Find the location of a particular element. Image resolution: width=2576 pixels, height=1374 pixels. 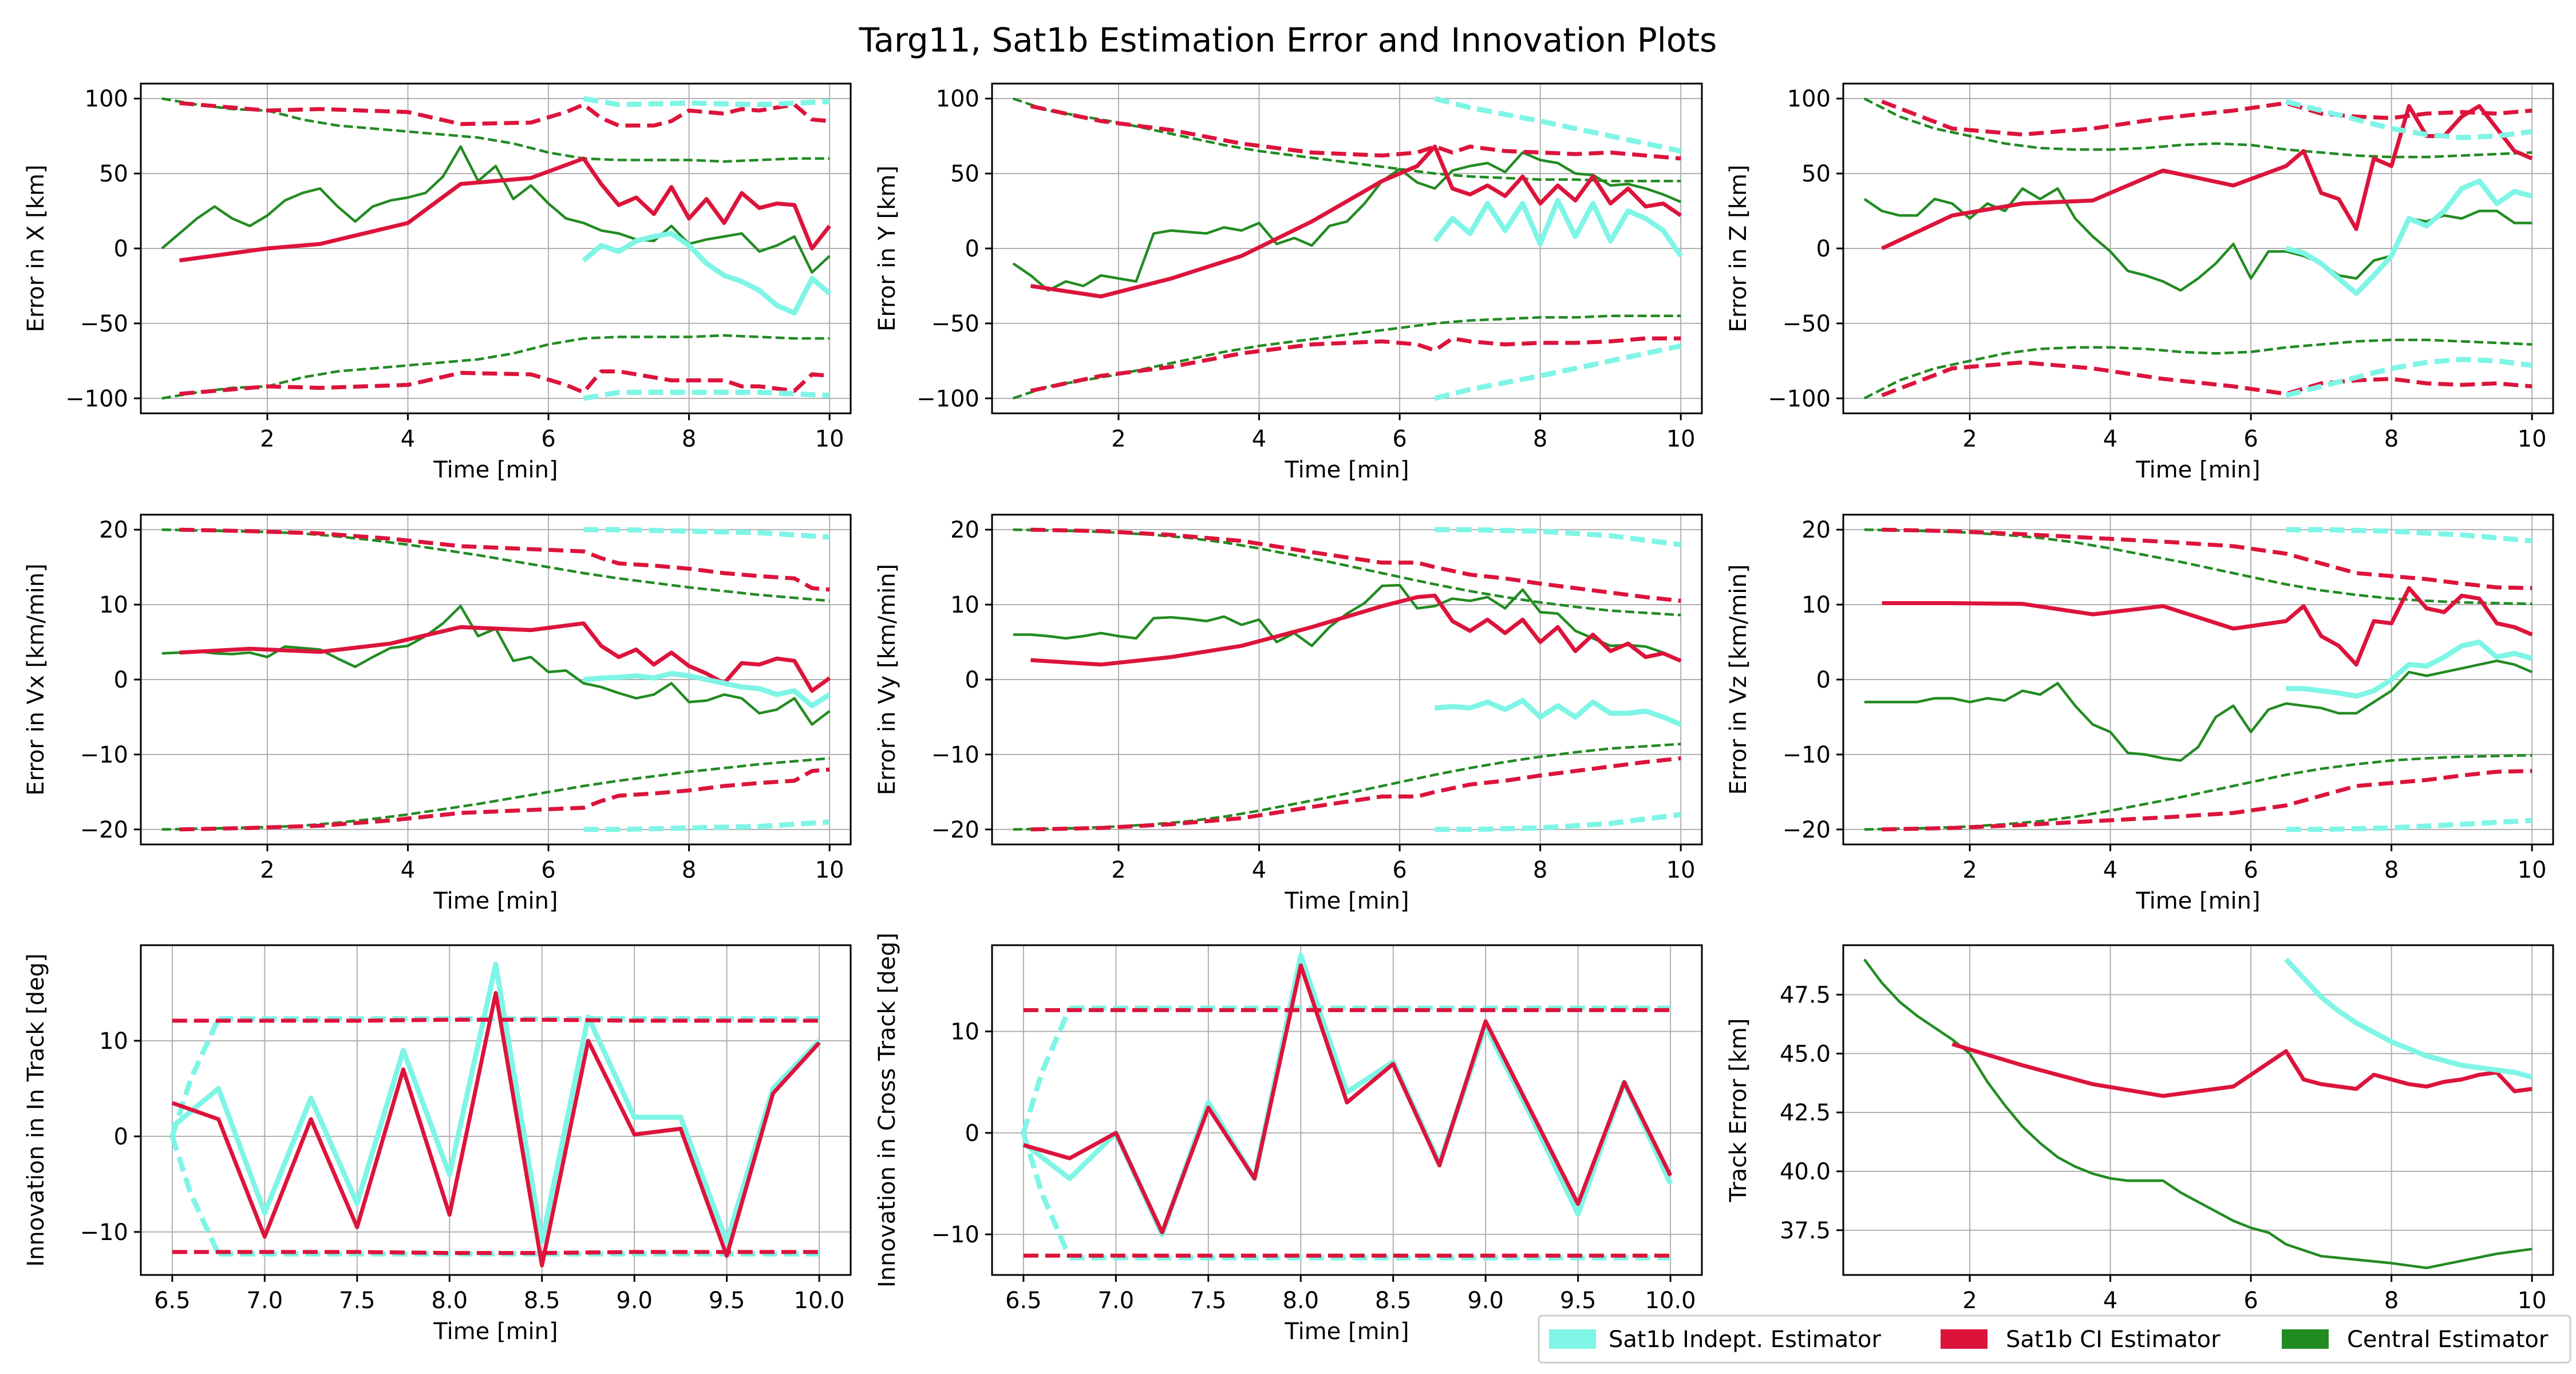

x-tick-label: 7.0 is located at coordinates (265, 1301).